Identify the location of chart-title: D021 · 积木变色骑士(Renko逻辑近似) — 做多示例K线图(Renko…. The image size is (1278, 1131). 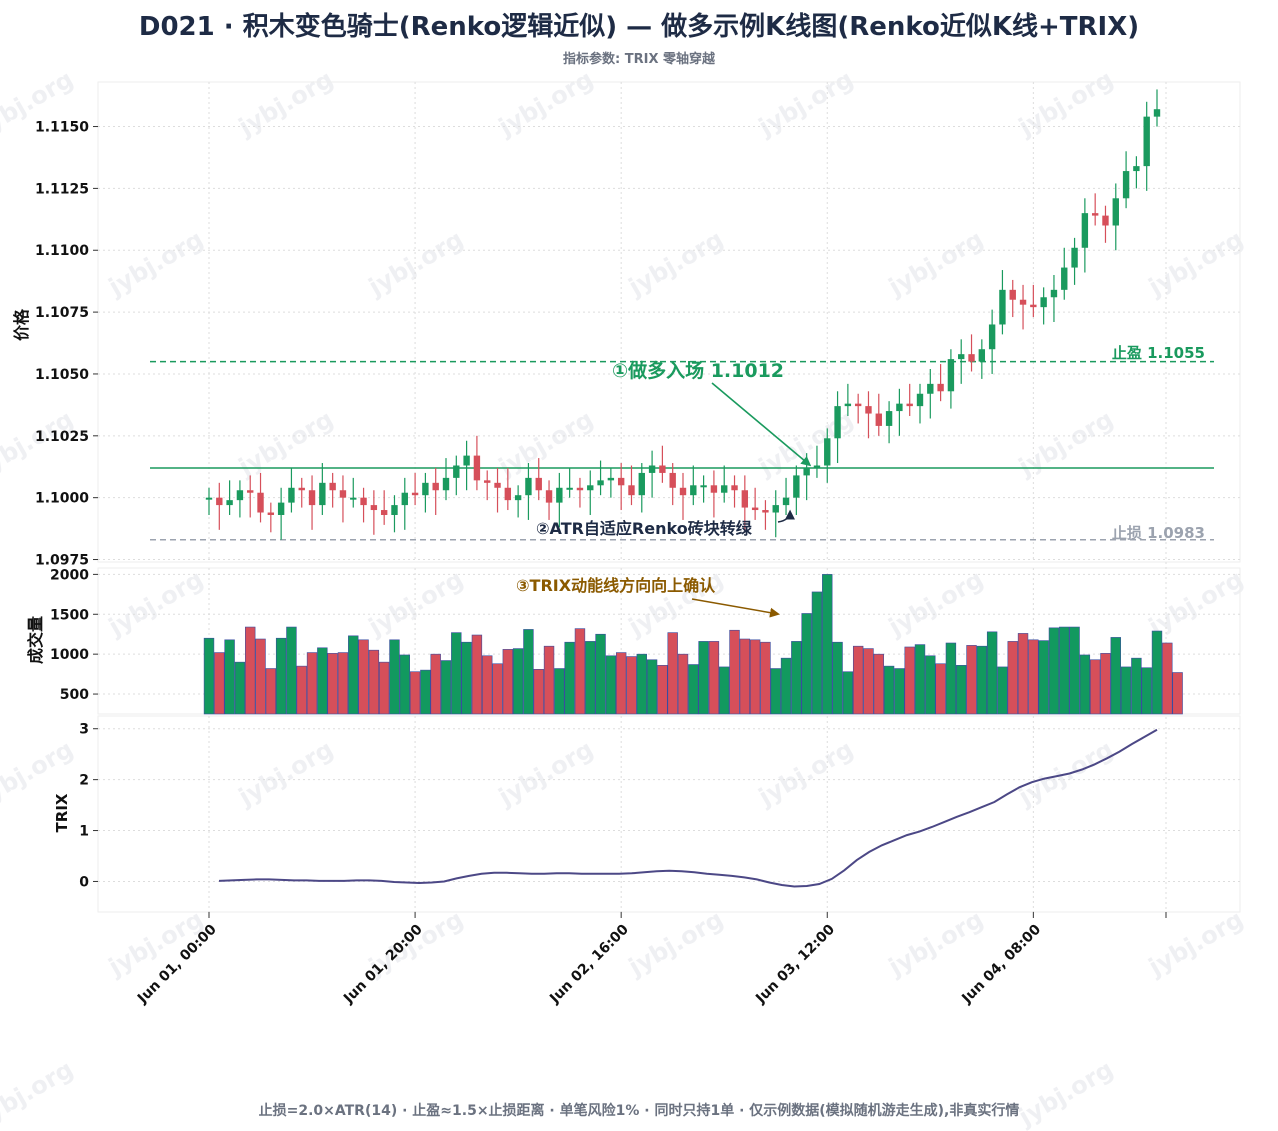
(639, 27).